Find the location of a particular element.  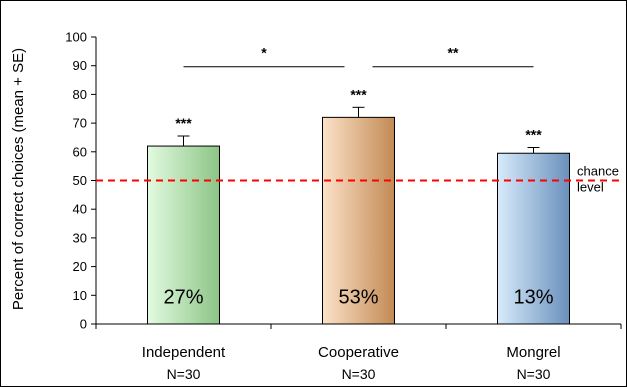

comparison-label: * is located at coordinates (264, 53).